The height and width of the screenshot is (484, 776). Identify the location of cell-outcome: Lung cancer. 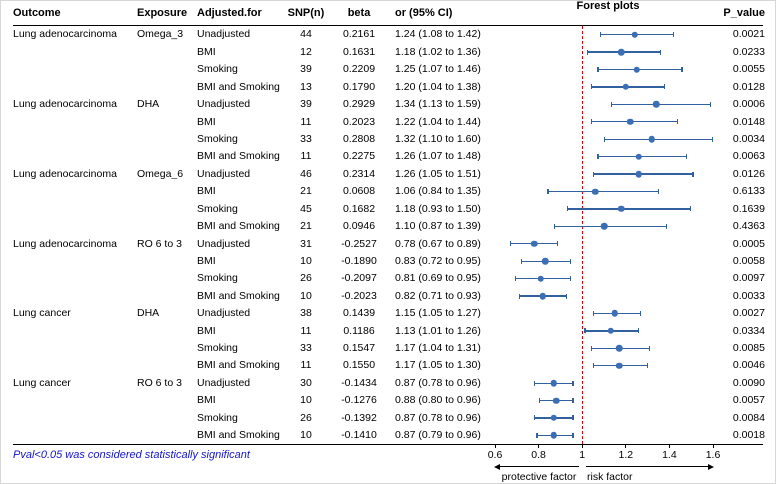
(42, 383).